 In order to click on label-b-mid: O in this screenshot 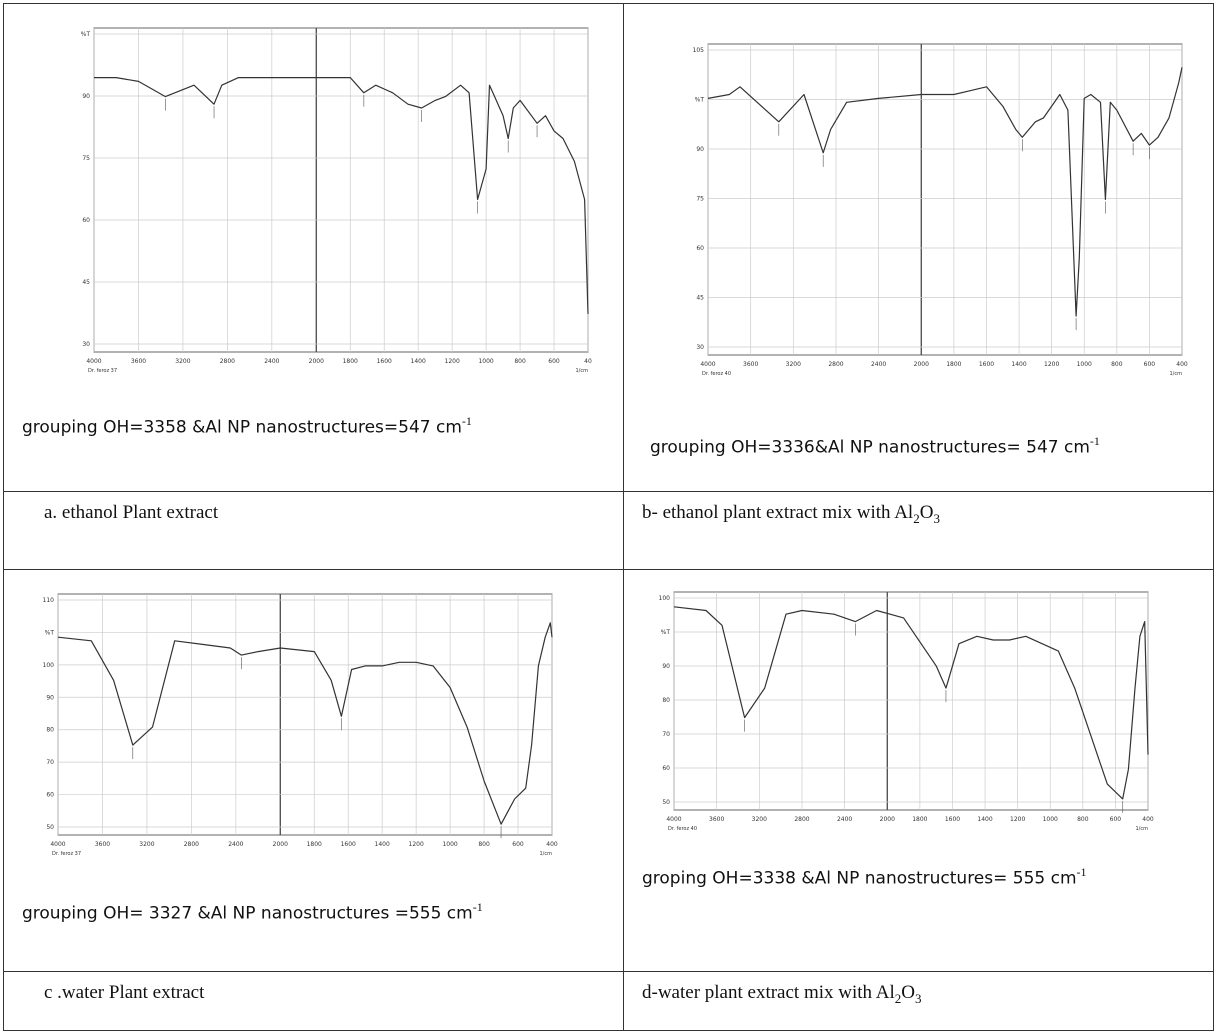, I will do `click(926, 512)`.